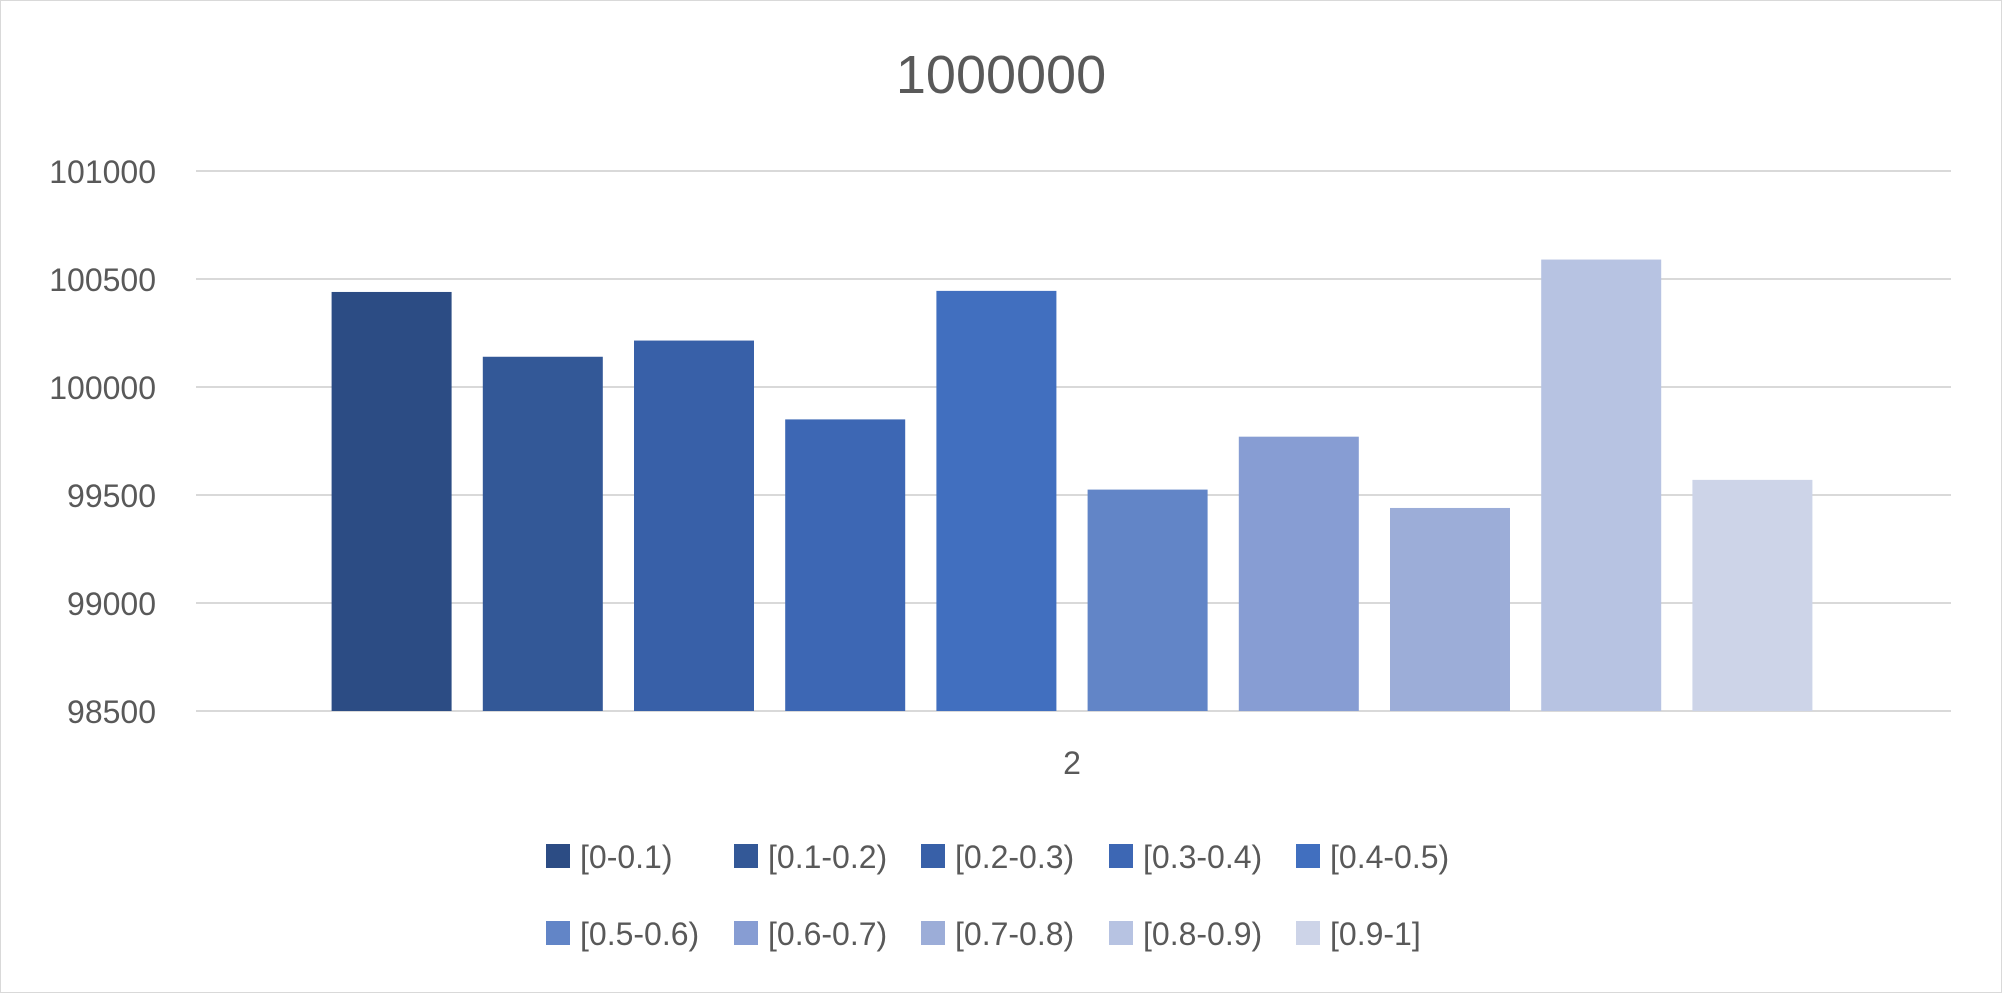  I want to click on legend-item: [0-0.1), so click(609, 857).